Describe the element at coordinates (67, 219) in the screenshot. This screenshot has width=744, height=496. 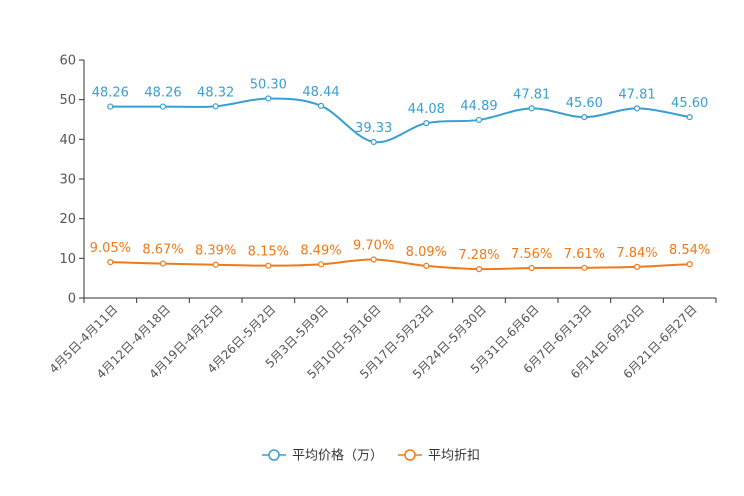
I see `y-tick-label: 20` at that location.